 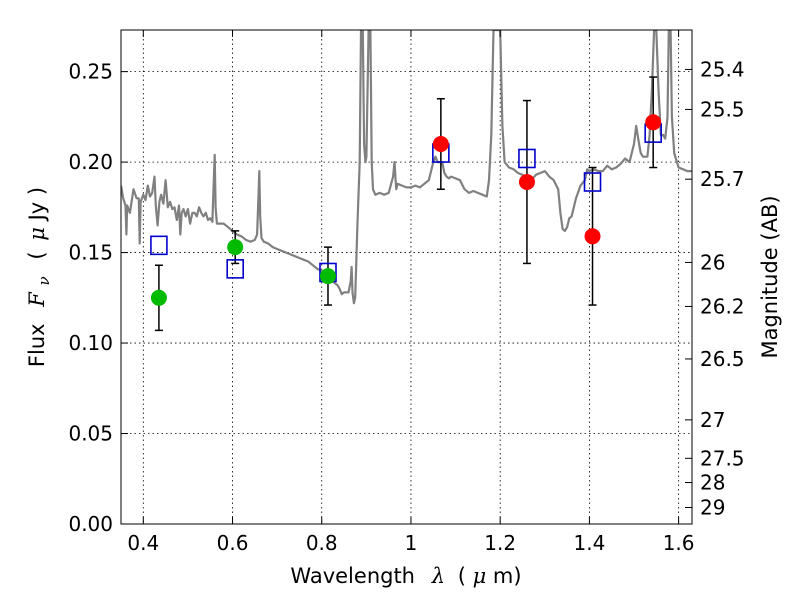 What do you see at coordinates (90, 434) in the screenshot?
I see `y-tick-label: 0.05` at bounding box center [90, 434].